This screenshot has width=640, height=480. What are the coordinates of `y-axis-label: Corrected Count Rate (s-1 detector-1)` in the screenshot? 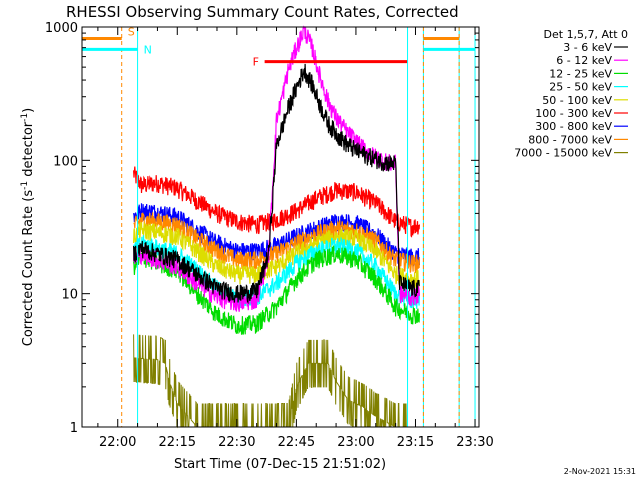 It's located at (28, 227).